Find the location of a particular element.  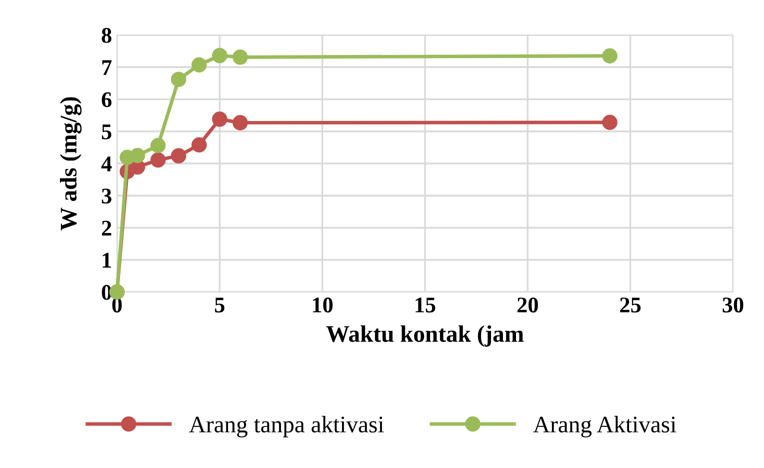

x-tick-label: 30 is located at coordinates (733, 305).